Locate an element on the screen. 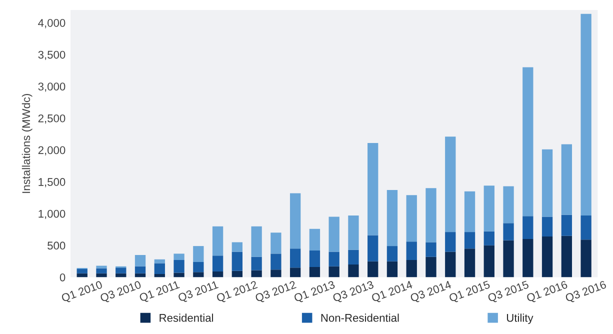  y-tick-label: 1,500 is located at coordinates (52, 183).